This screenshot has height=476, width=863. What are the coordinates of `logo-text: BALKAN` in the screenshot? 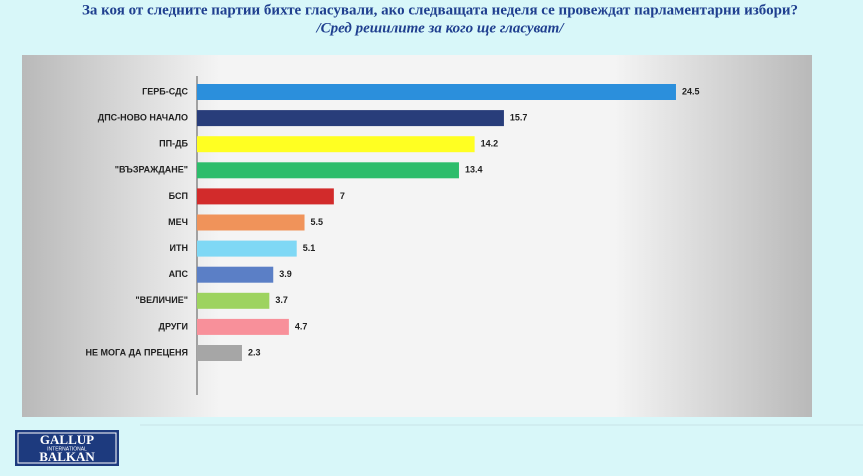 It's located at (67, 456).